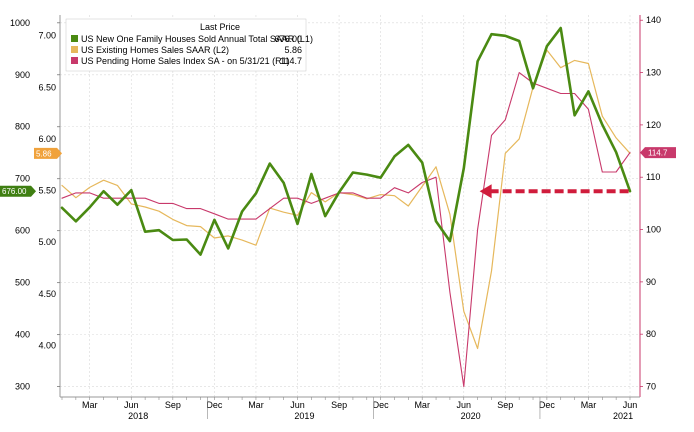 The image size is (694, 432). I want to click on tag-r1-text: 114.7, so click(658, 153).